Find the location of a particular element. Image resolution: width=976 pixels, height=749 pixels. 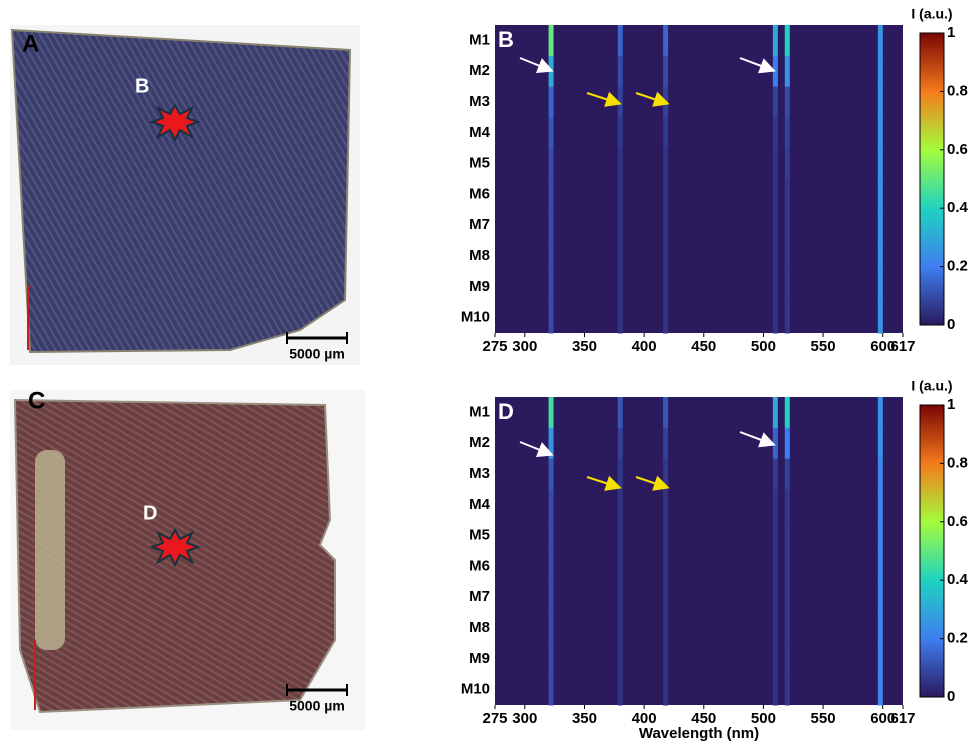

row-label: M3 is located at coordinates (479, 101).